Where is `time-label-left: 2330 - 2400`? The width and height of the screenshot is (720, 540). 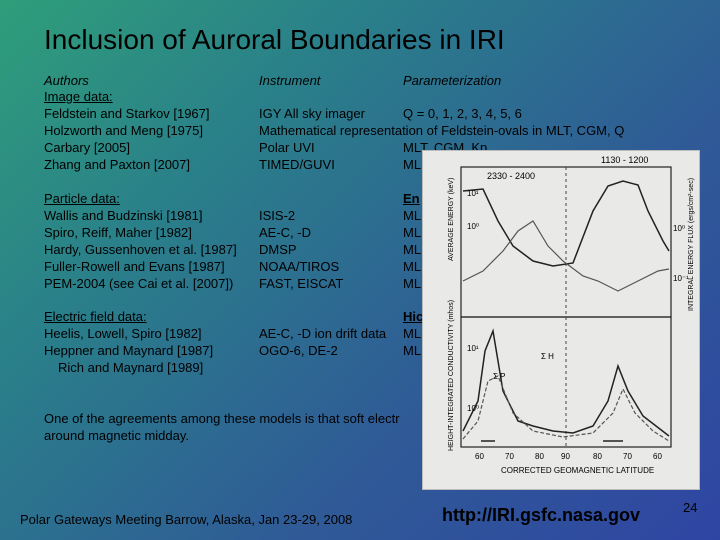 time-label-left: 2330 - 2400 is located at coordinates (511, 176).